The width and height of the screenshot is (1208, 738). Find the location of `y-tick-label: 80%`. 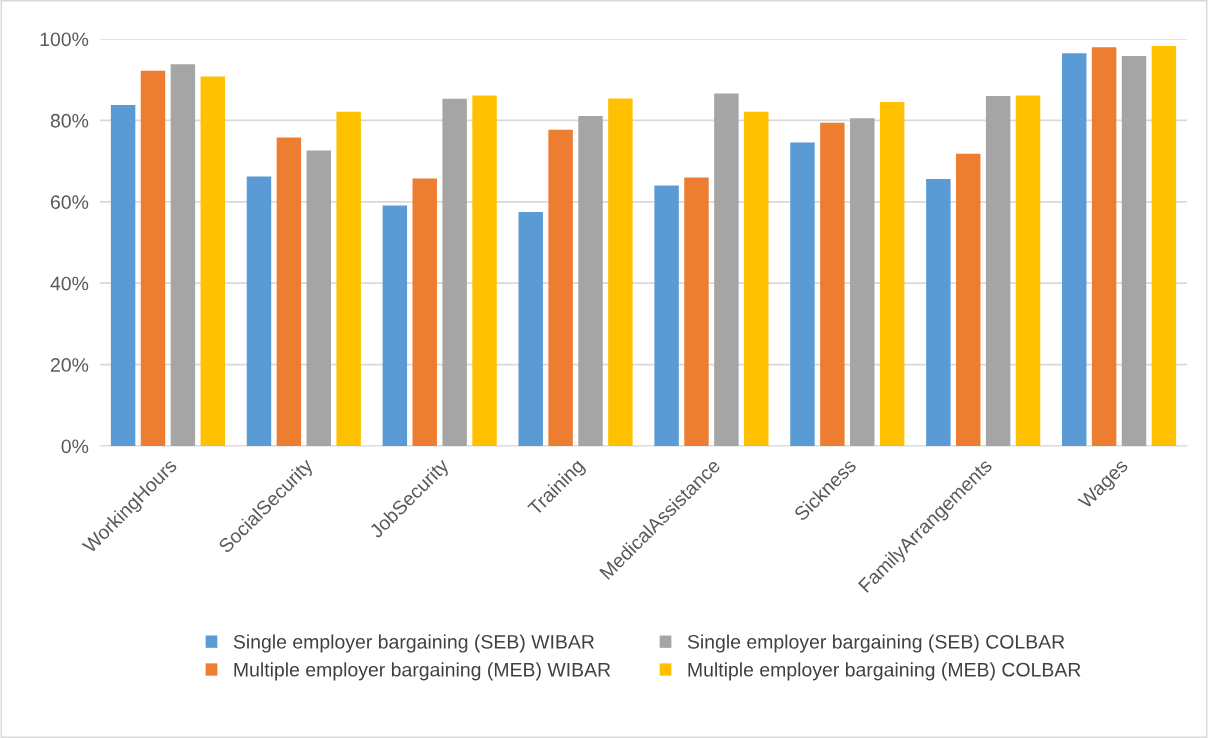

y-tick-label: 80% is located at coordinates (69, 120).